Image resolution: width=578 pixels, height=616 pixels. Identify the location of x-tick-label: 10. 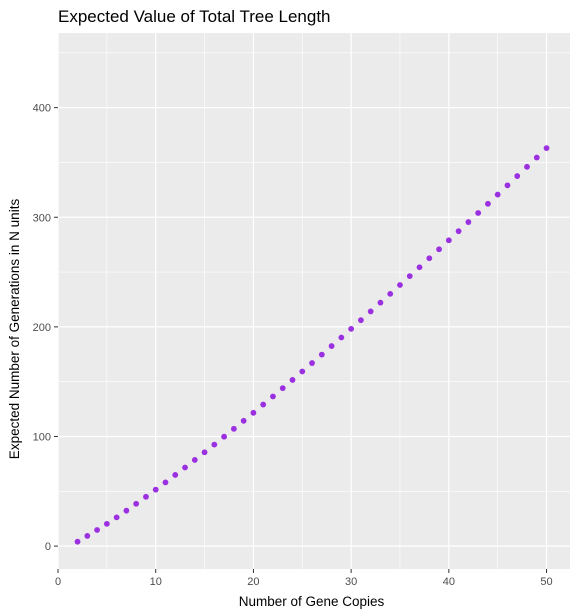
(156, 582).